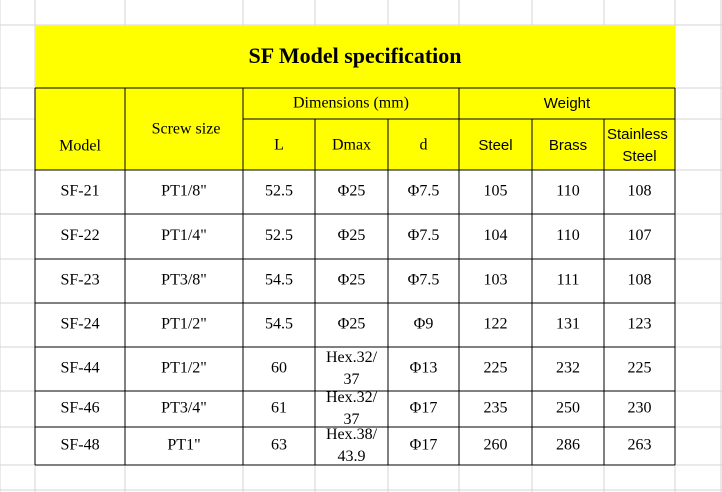 The image size is (722, 492). What do you see at coordinates (79, 191) in the screenshot?
I see `table-cell: SF-21` at bounding box center [79, 191].